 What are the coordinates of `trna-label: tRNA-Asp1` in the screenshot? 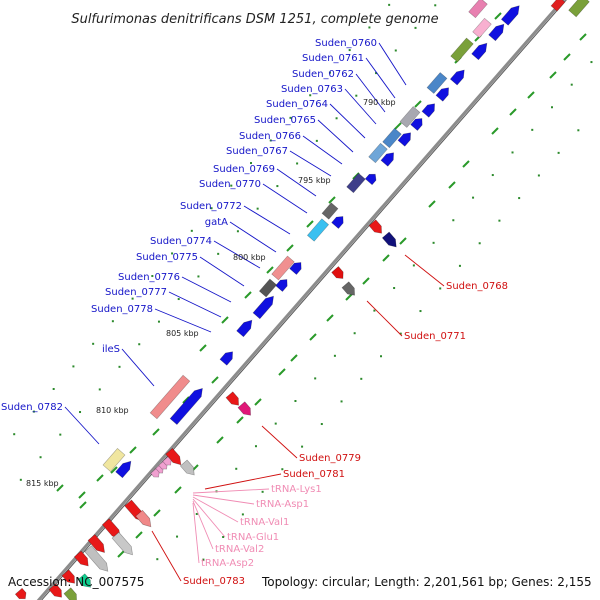 It's located at (282, 504).